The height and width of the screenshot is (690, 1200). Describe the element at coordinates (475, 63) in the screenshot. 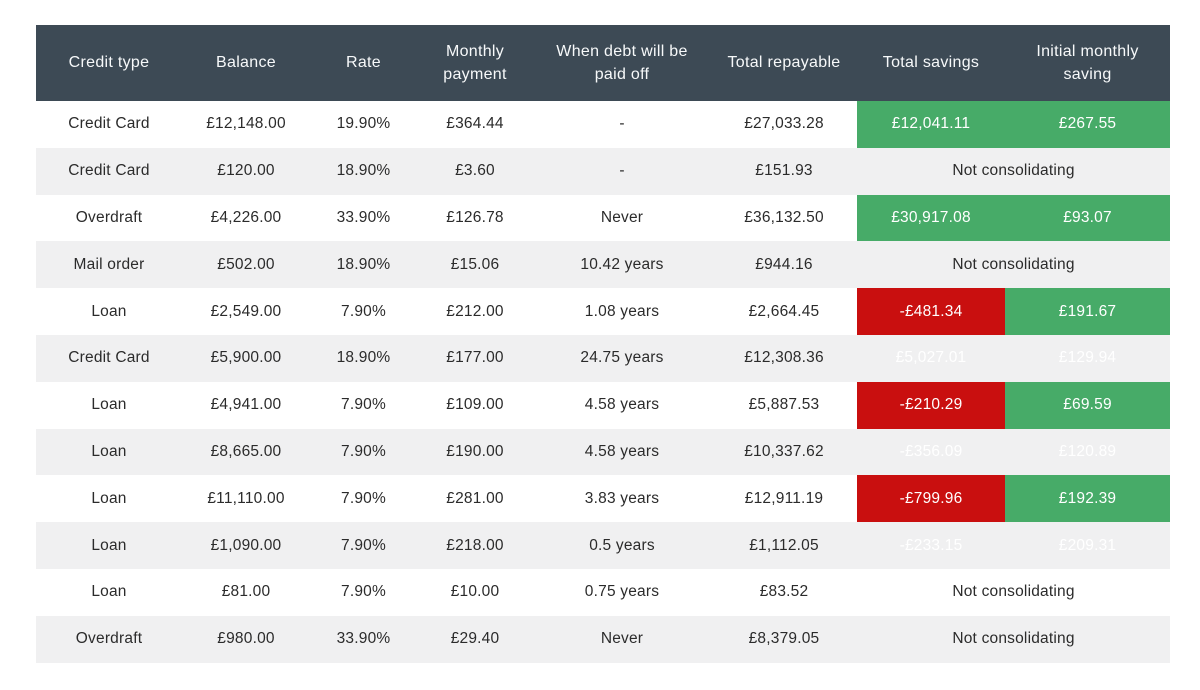

I see `column-header-monthly-payment: Monthly payment` at that location.